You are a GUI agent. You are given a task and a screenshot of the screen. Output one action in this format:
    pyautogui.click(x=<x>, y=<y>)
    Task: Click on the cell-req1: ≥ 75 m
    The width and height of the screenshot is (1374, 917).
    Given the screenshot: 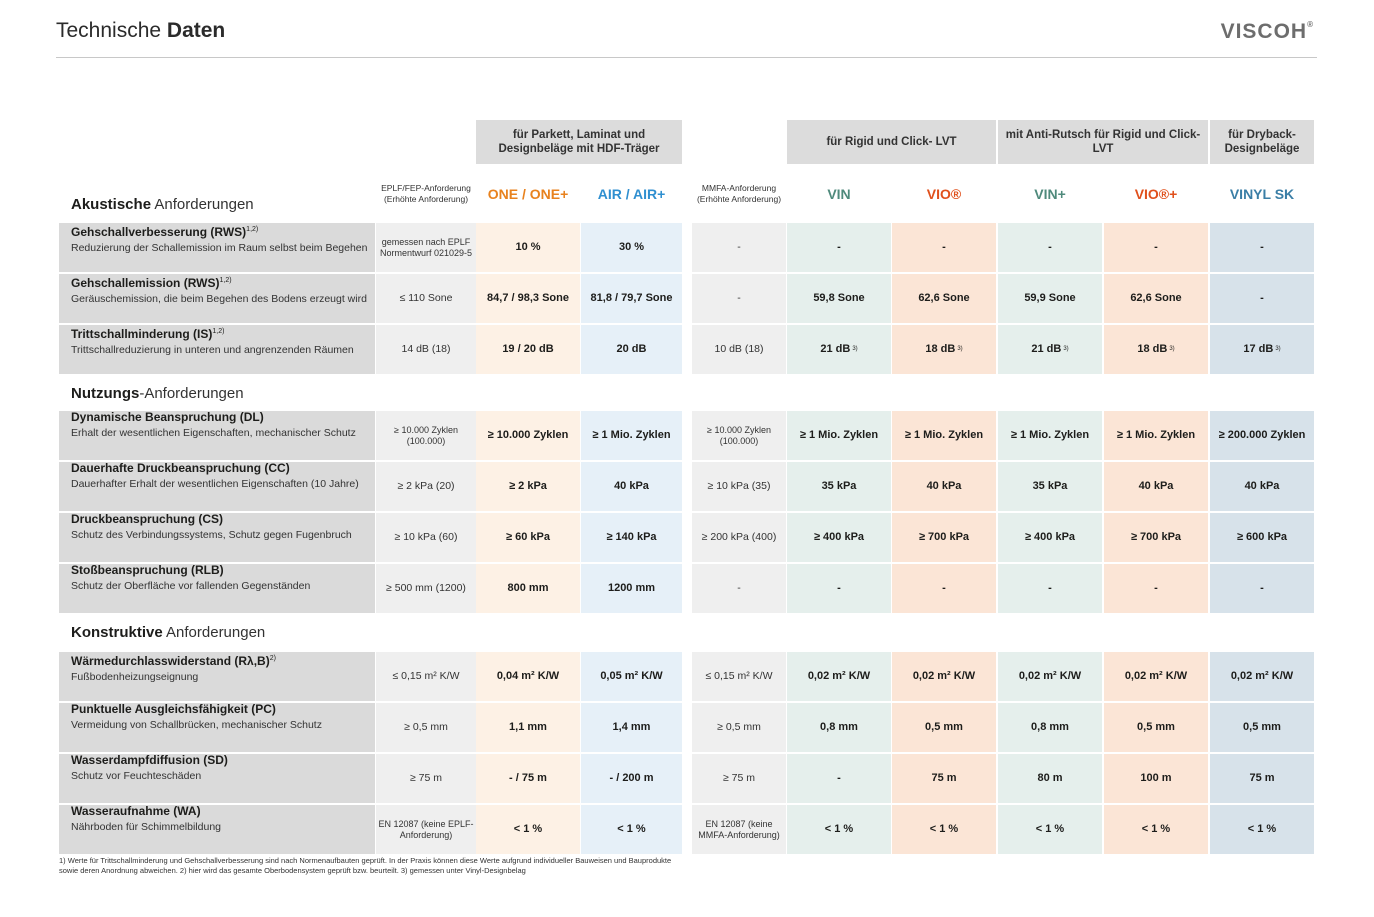 What is the action you would take?
    pyautogui.click(x=426, y=778)
    